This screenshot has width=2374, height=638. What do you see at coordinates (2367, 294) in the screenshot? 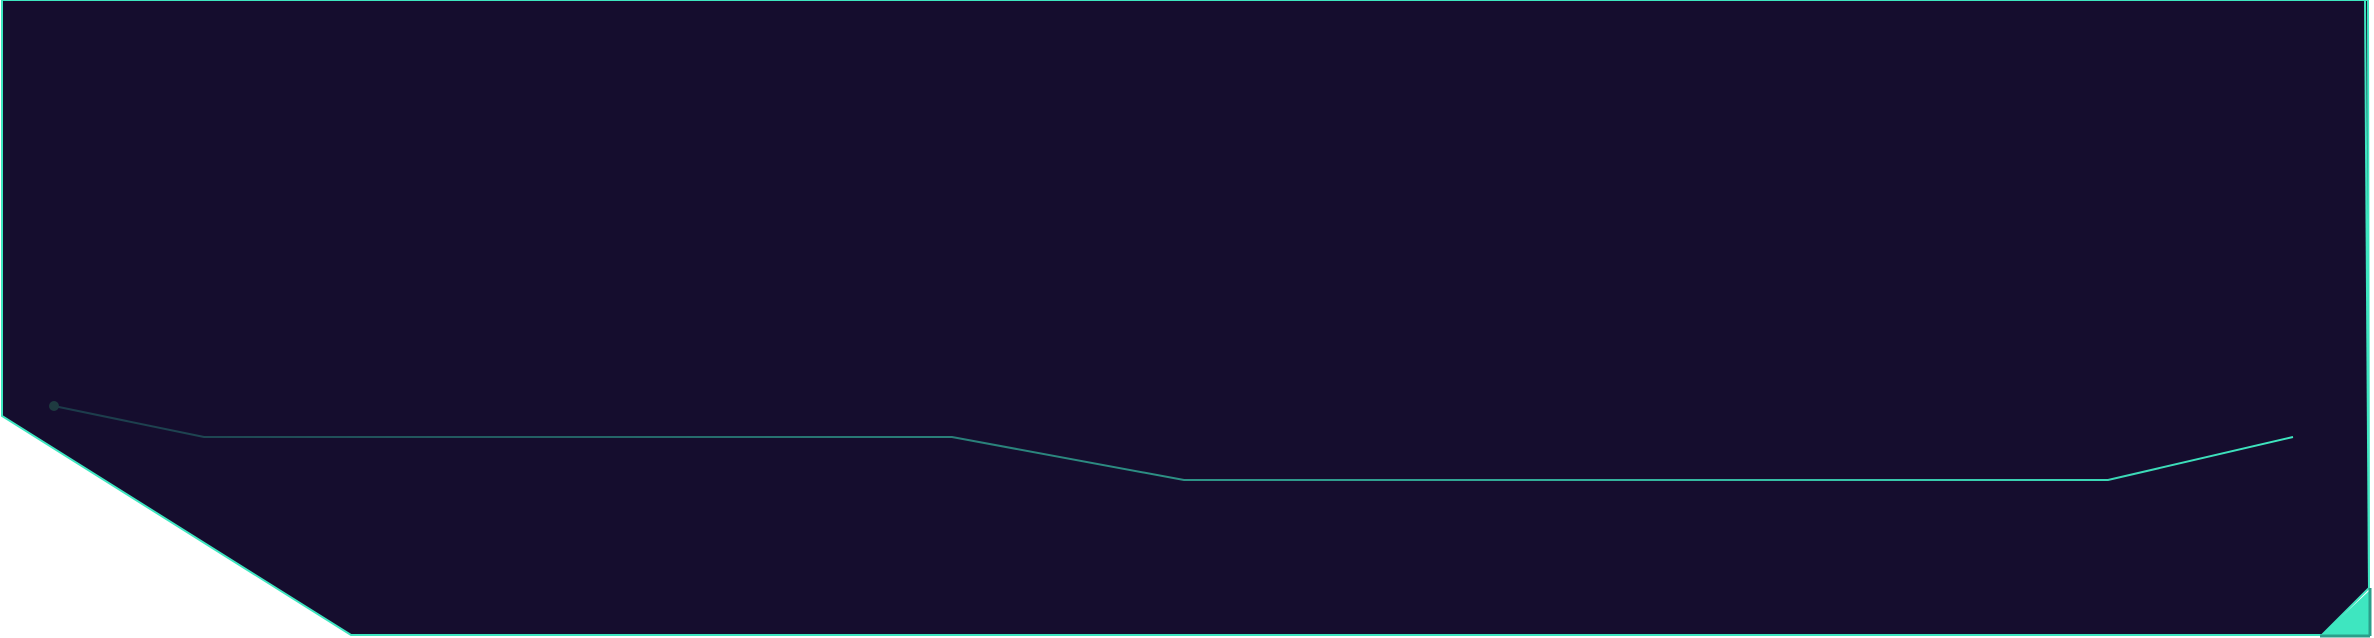
I see `right-edge-accent` at bounding box center [2367, 294].